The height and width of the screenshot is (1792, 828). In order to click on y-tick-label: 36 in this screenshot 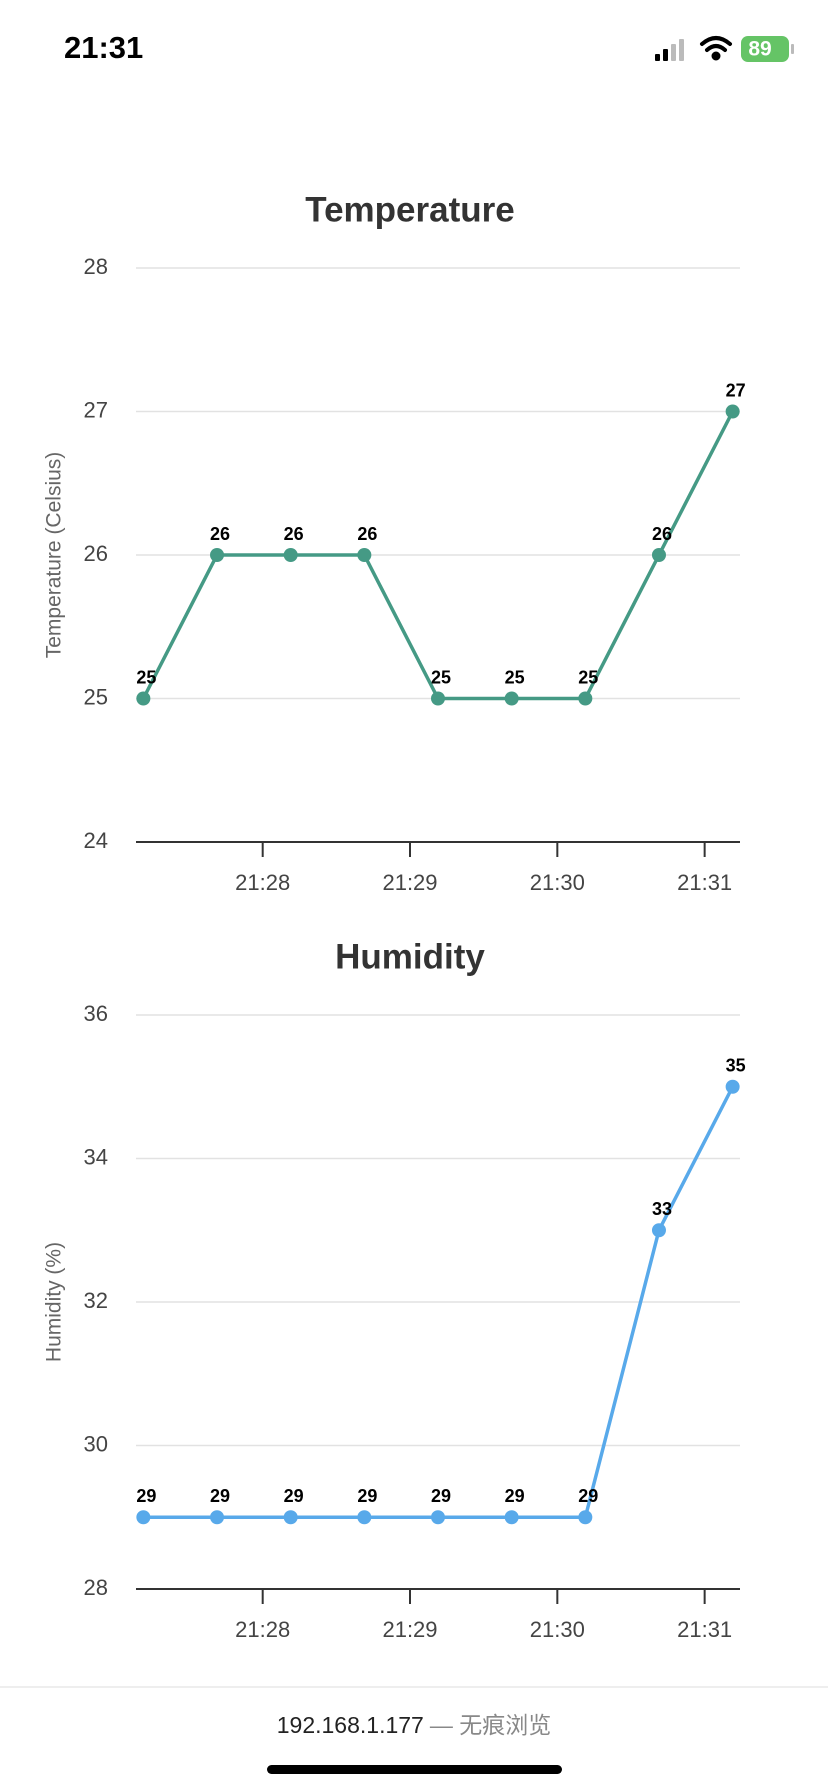, I will do `click(96, 1013)`.